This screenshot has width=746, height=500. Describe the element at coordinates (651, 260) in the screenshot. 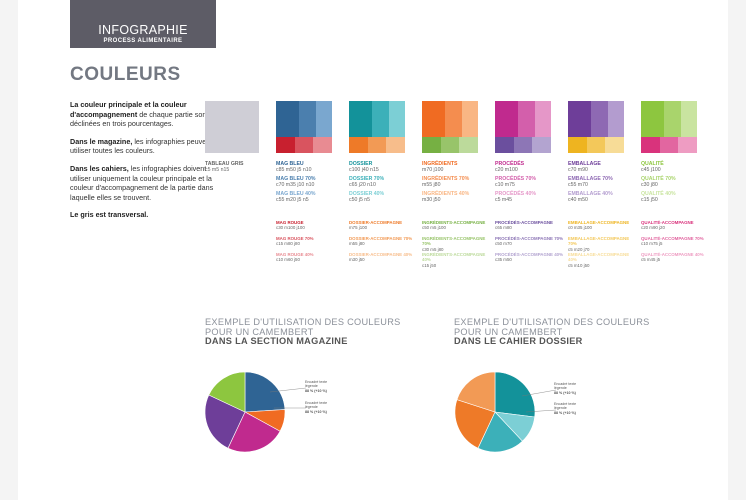

I see `accent-label-qualite-2-code: c5 m45 j5` at that location.